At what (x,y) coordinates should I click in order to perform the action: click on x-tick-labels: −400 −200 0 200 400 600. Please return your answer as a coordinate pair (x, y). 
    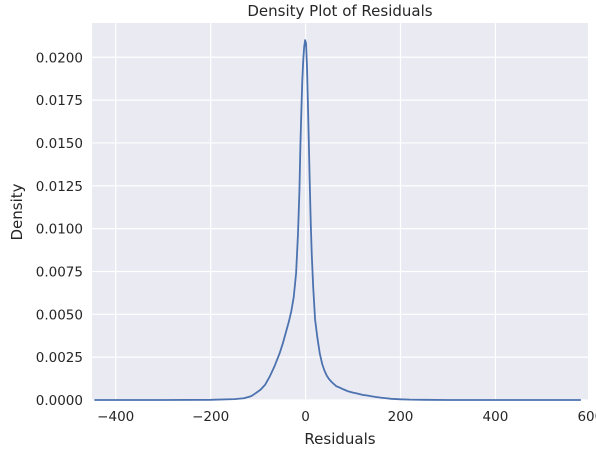
    Looking at the image, I should click on (346, 417).